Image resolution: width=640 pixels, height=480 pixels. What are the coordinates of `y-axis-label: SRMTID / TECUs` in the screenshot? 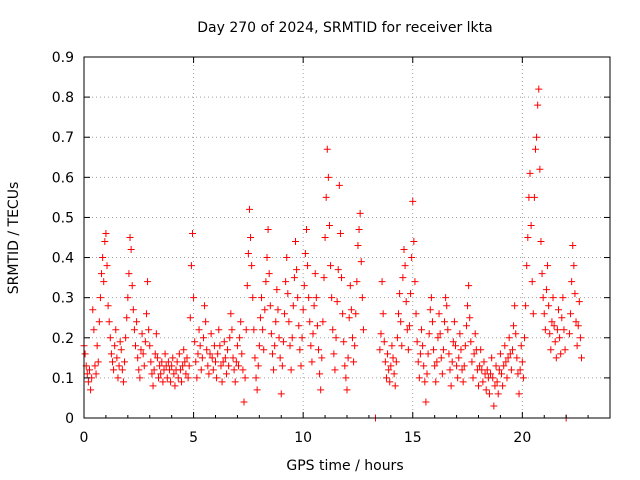 It's located at (14, 238).